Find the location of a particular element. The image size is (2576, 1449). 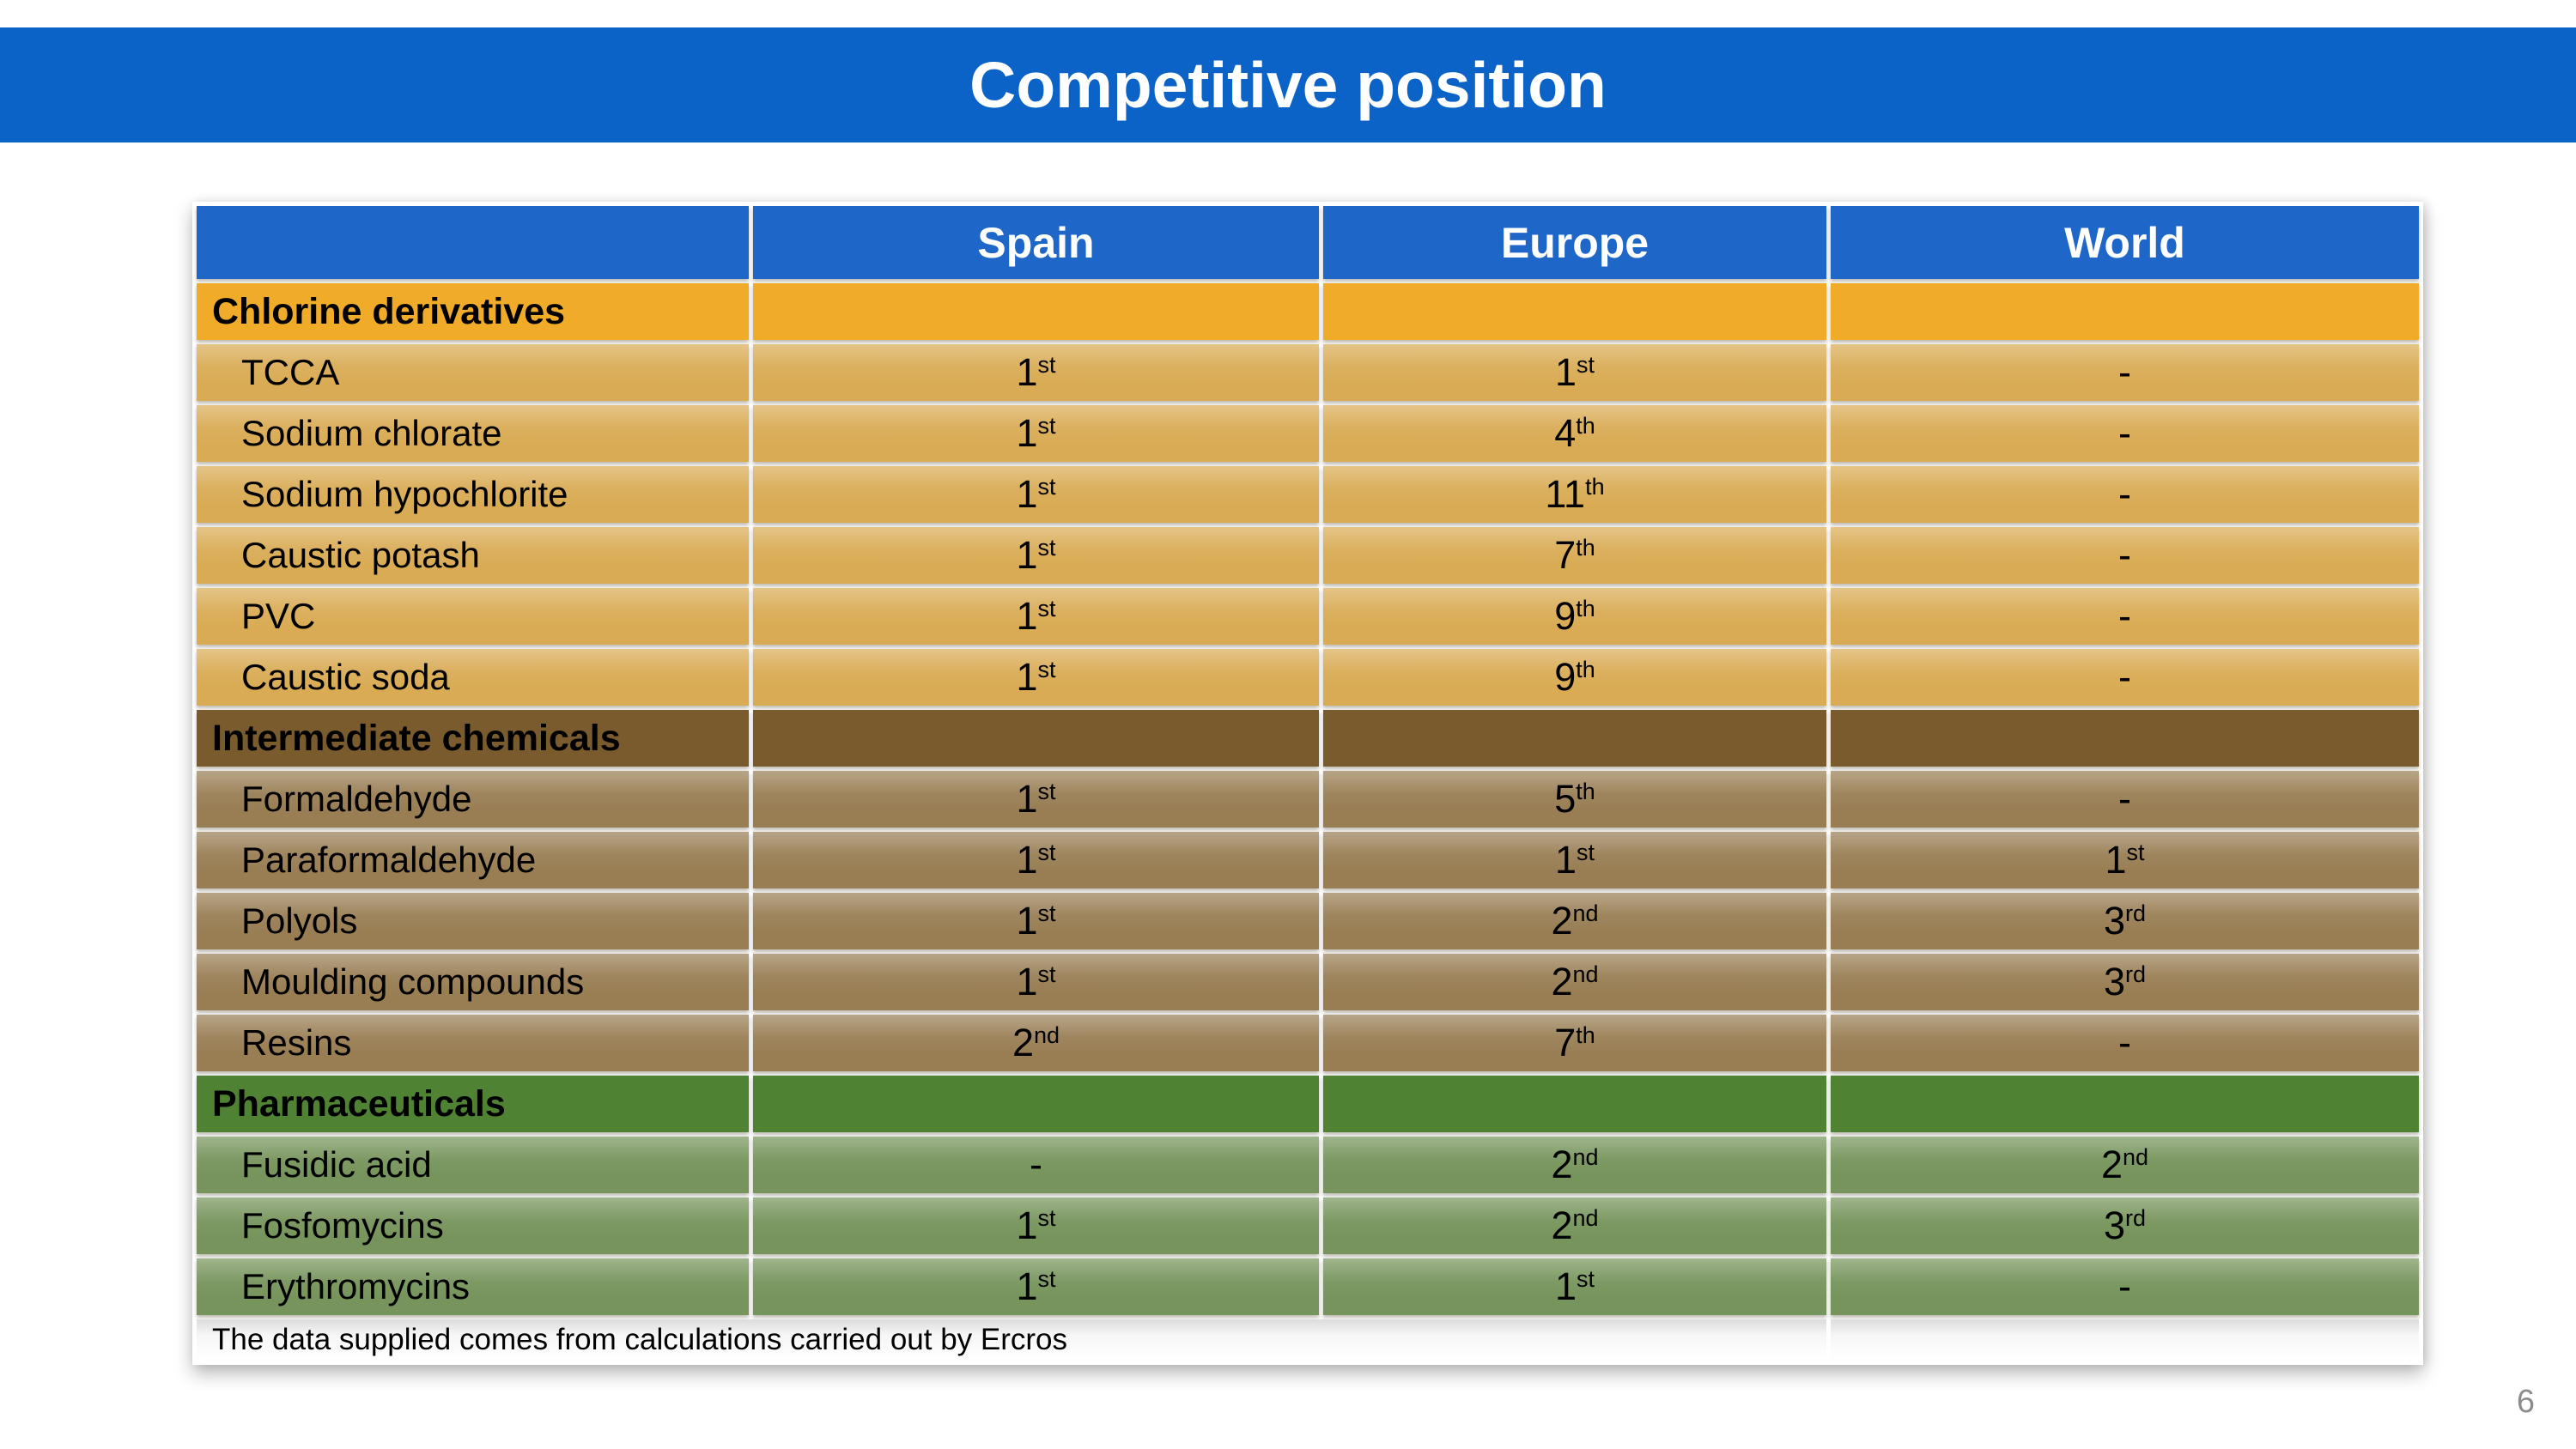

row-label: Polyols is located at coordinates (473, 921).